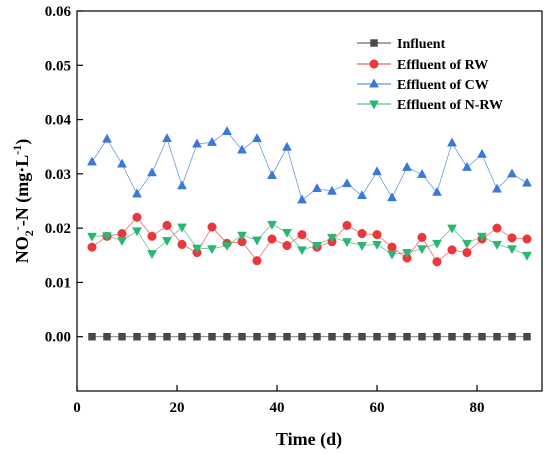 This screenshot has height=454, width=550. Describe the element at coordinates (277, 408) in the screenshot. I see `x-tick-label: 40` at that location.